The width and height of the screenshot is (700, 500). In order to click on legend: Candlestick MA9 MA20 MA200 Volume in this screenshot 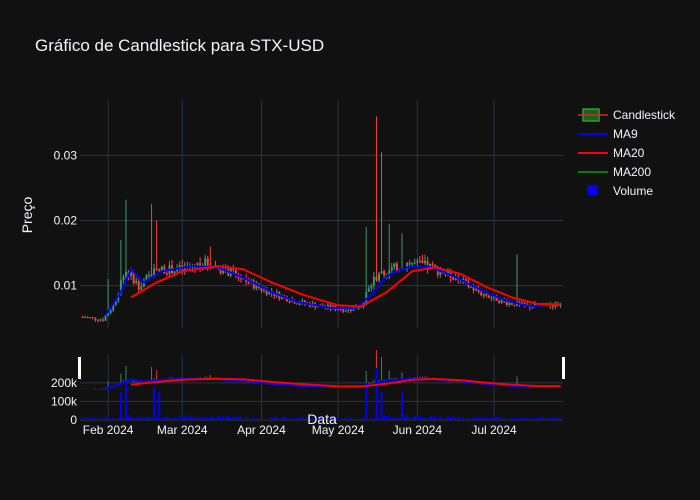, I will do `click(627, 153)`.